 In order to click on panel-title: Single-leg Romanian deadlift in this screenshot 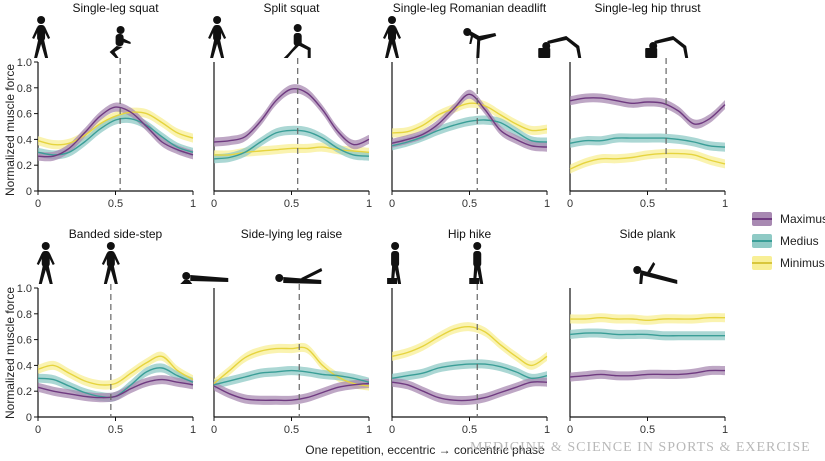, I will do `click(470, 8)`.